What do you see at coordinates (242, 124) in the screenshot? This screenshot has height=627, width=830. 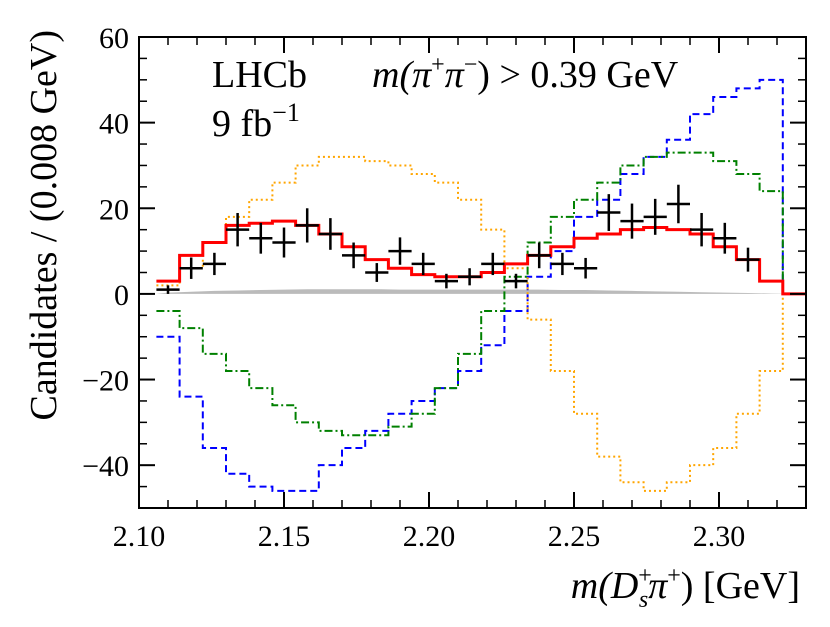 I see `luminosity-value: 9 fb` at bounding box center [242, 124].